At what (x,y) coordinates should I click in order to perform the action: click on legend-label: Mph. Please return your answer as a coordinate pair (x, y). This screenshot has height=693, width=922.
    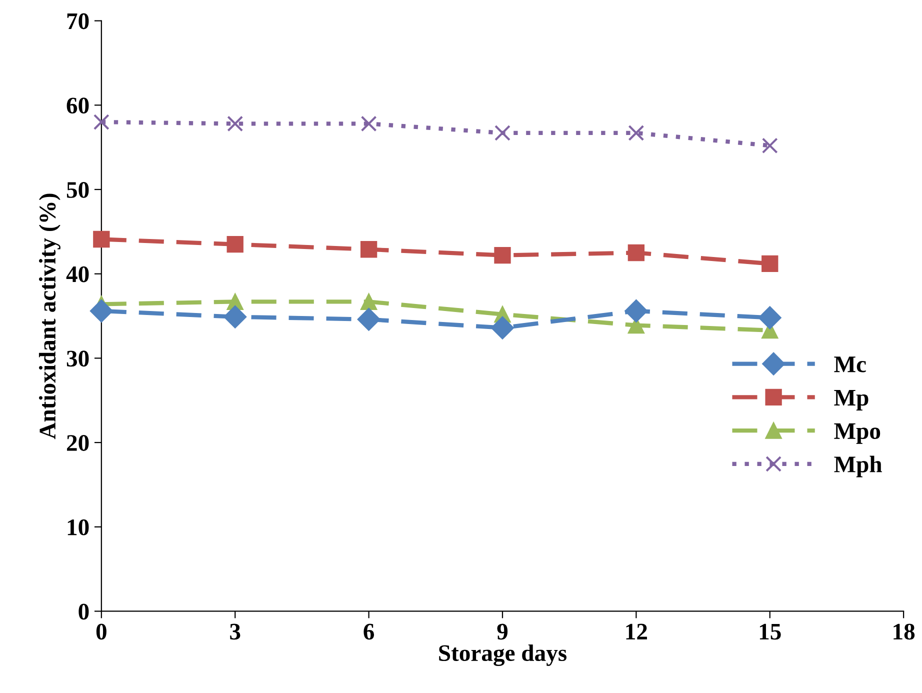
    Looking at the image, I should click on (858, 467).